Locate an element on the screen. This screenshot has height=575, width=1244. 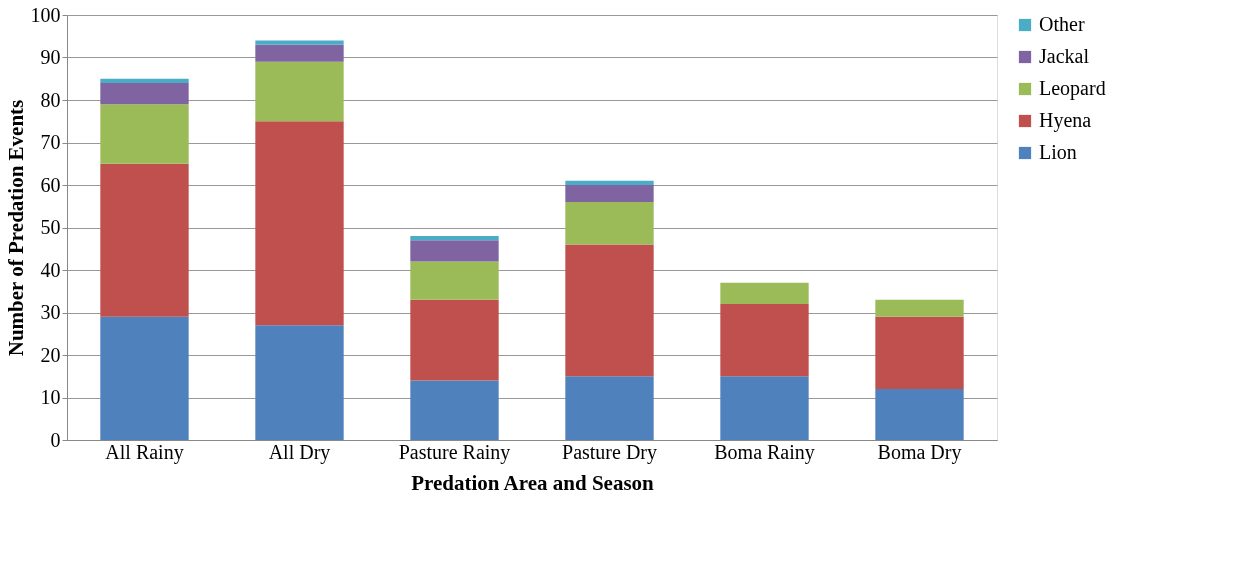
x-axis-title: Predation Area and Season is located at coordinates (533, 482).